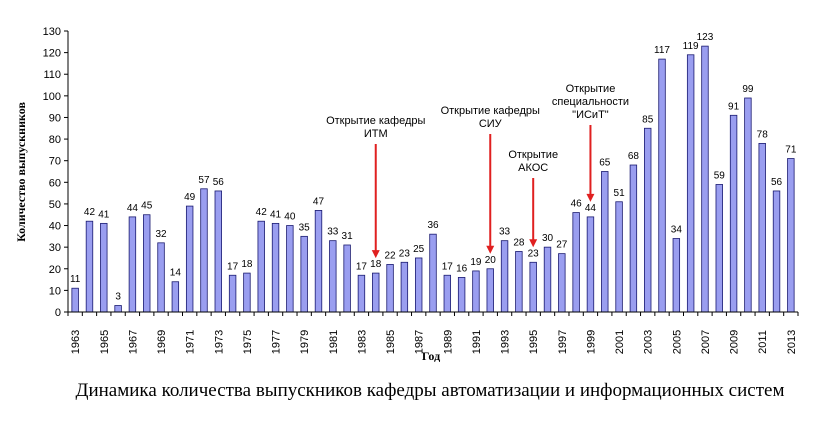 This screenshot has height=440, width=820. What do you see at coordinates (55, 162) in the screenshot?
I see `y-tick-label: 70` at bounding box center [55, 162].